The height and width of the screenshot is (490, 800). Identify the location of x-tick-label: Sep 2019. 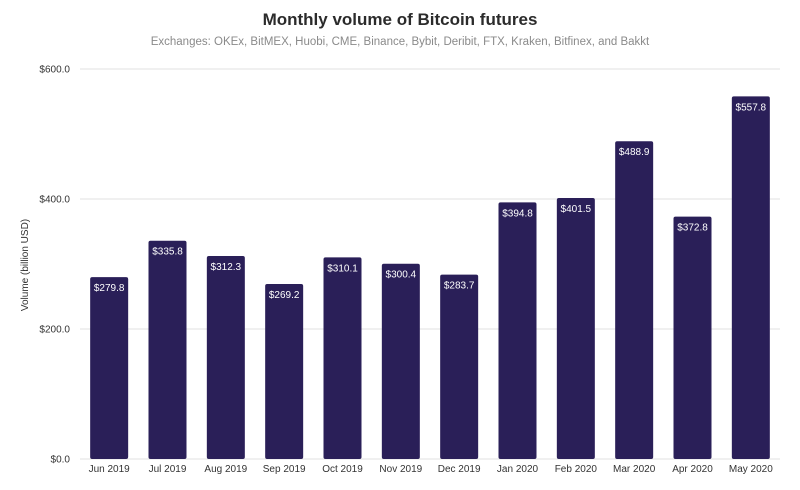
(284, 469).